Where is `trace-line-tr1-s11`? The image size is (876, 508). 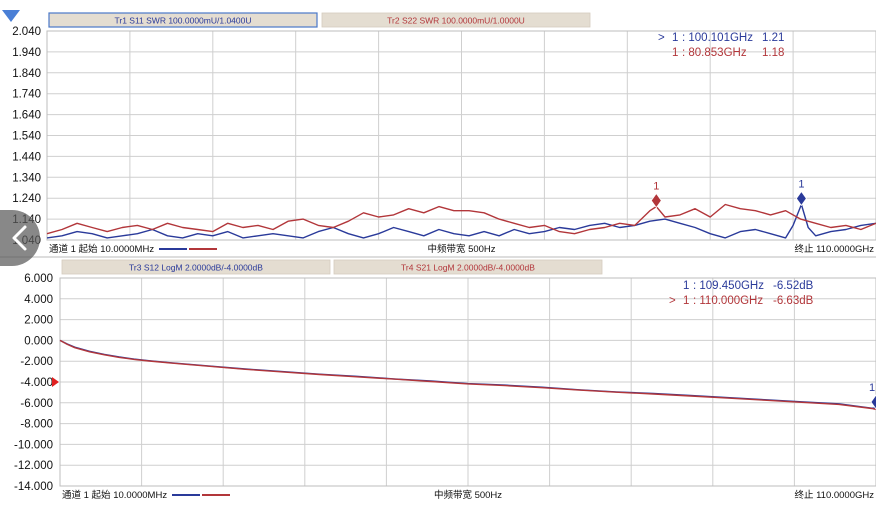 trace-line-tr1-s11 is located at coordinates (461, 221).